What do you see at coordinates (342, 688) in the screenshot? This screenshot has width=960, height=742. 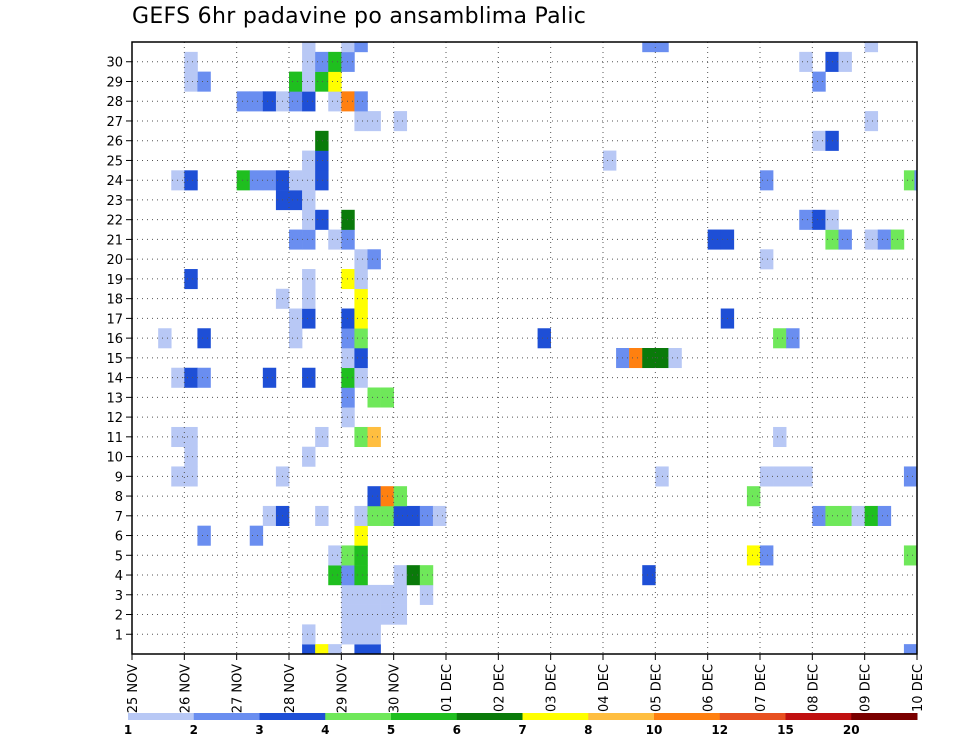 I see `x-tick-label: 29 NOV` at bounding box center [342, 688].